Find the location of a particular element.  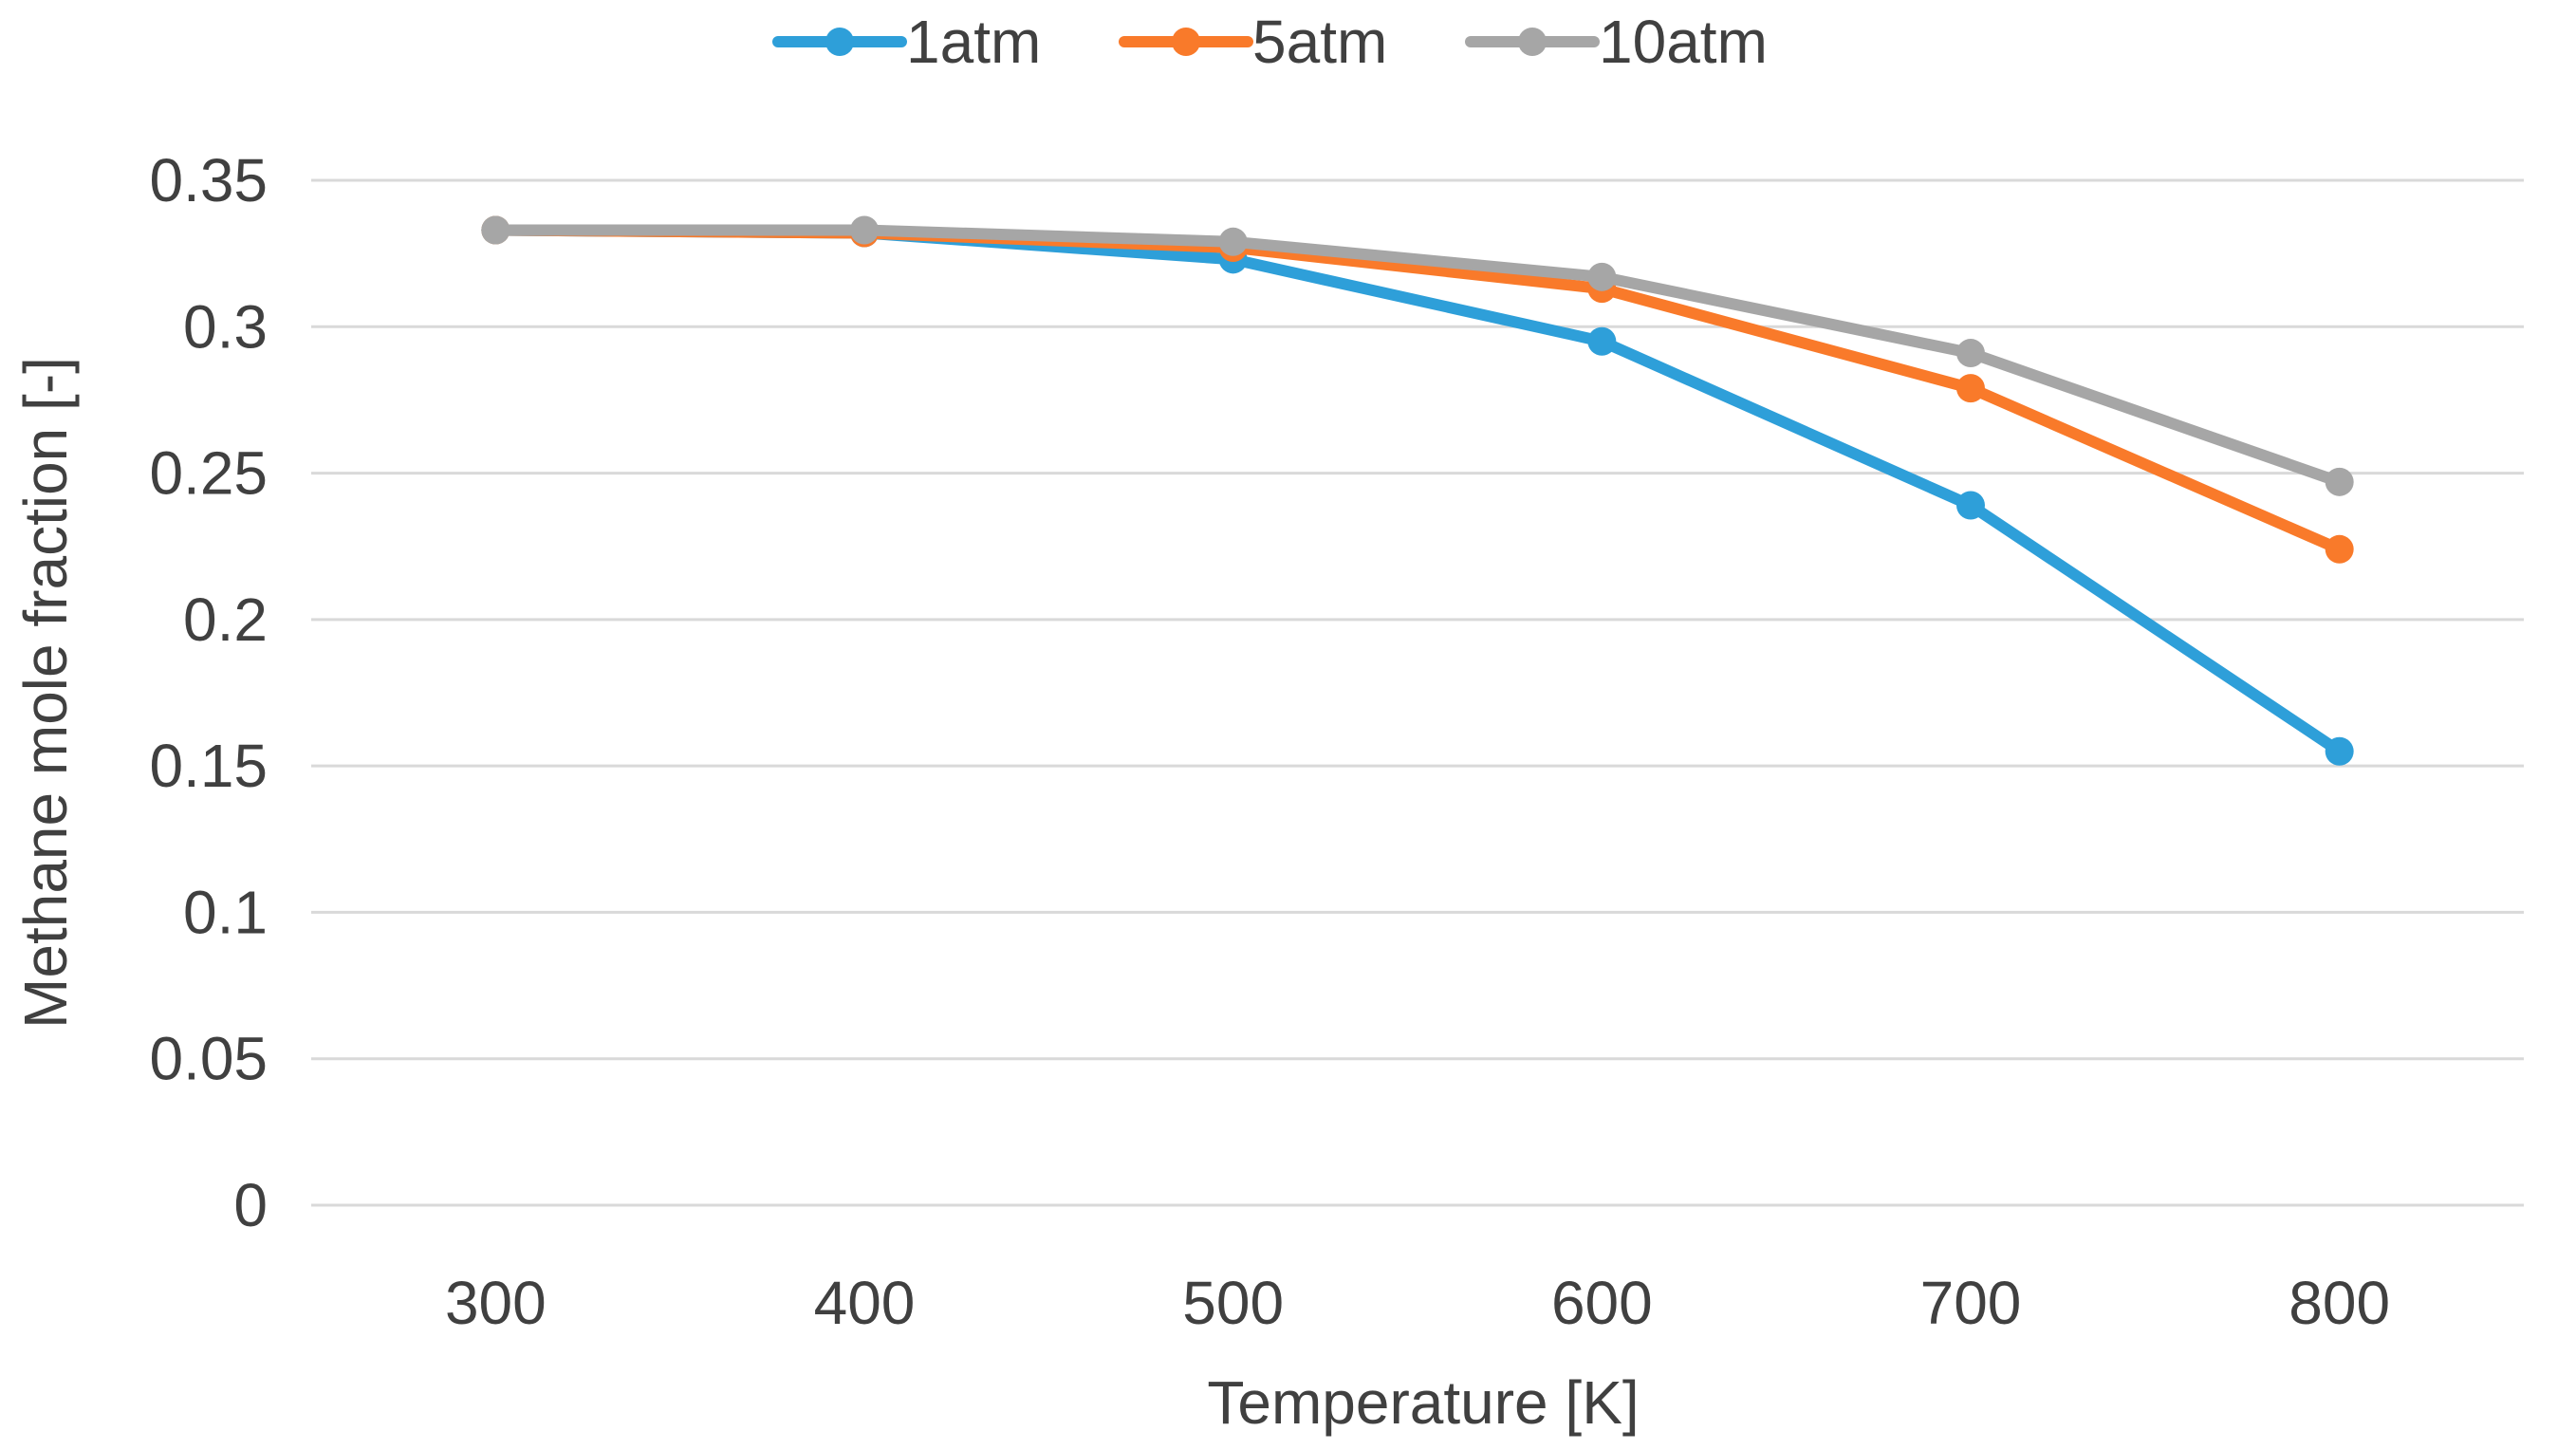

legend: 1atm 5atm 10atm is located at coordinates (1270, 42).